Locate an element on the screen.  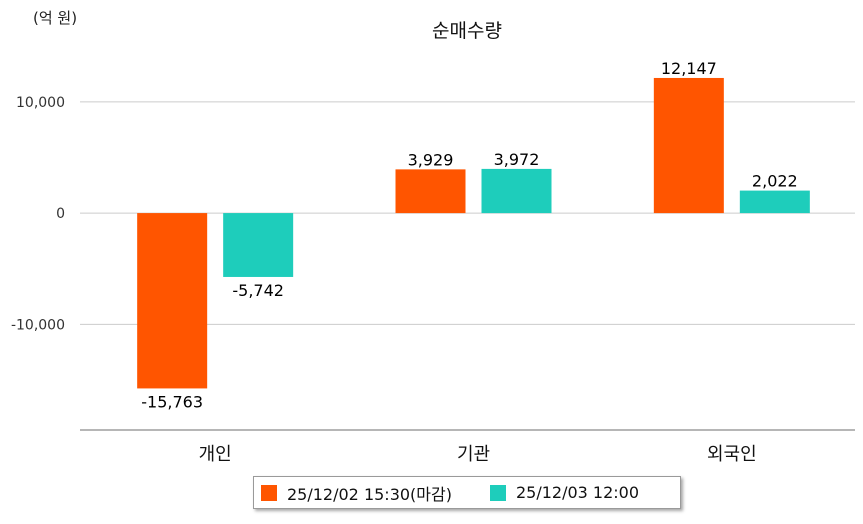
data-label: 12,147 is located at coordinates (689, 68).